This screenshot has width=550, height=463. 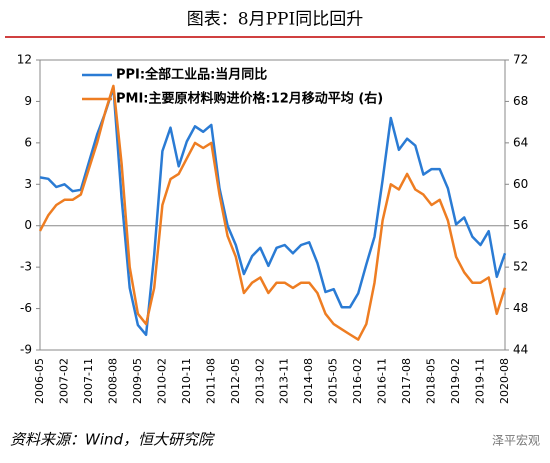 What do you see at coordinates (191, 75) in the screenshot?
I see `legend-label: PPI:全部工业品:当月同比` at bounding box center [191, 75].